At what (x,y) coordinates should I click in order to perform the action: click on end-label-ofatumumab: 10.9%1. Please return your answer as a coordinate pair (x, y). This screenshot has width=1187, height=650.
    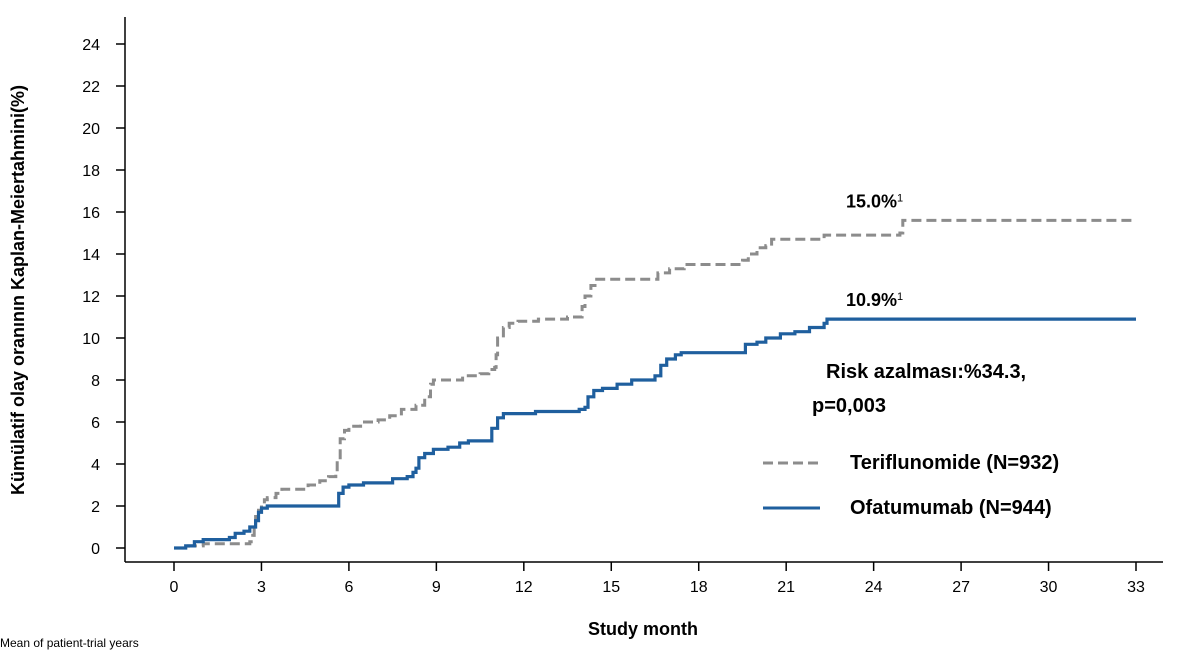
    Looking at the image, I should click on (874, 300).